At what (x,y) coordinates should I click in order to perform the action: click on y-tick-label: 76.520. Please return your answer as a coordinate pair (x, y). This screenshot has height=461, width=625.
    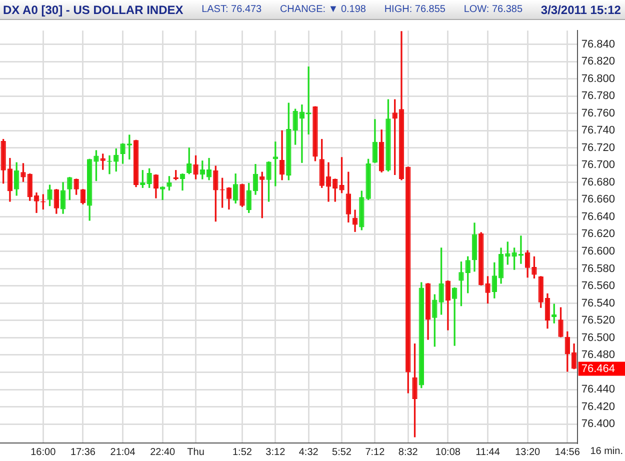
    Looking at the image, I should click on (598, 320).